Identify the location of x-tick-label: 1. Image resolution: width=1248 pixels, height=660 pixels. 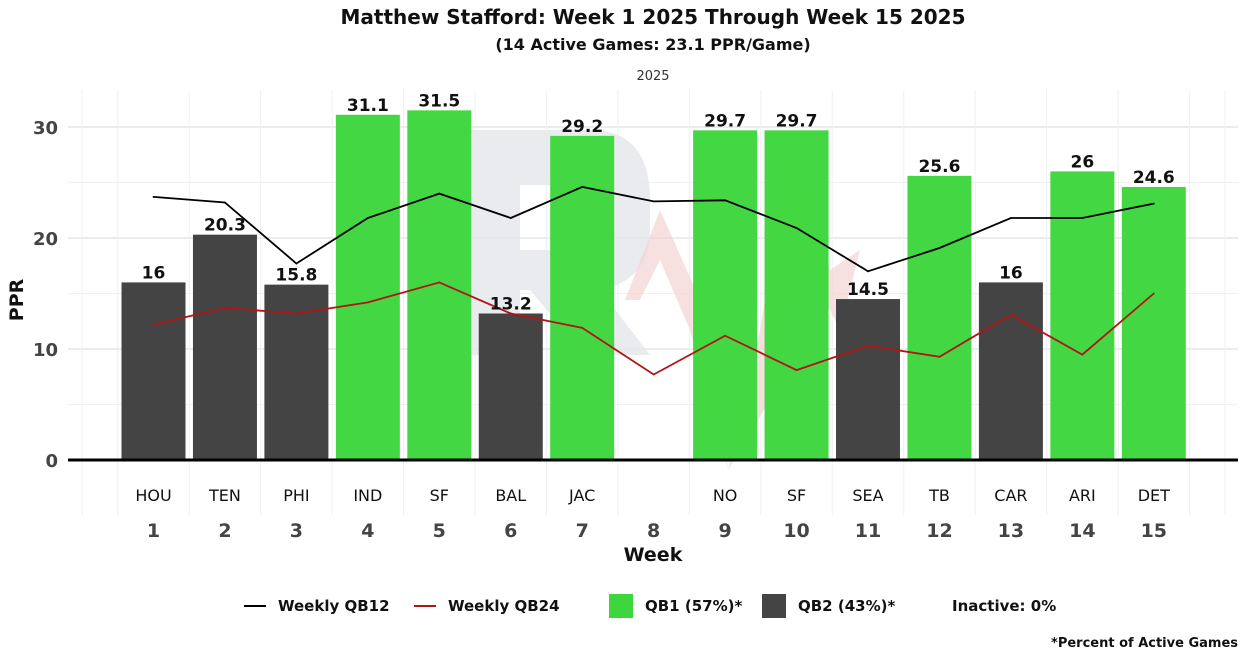
(153, 531).